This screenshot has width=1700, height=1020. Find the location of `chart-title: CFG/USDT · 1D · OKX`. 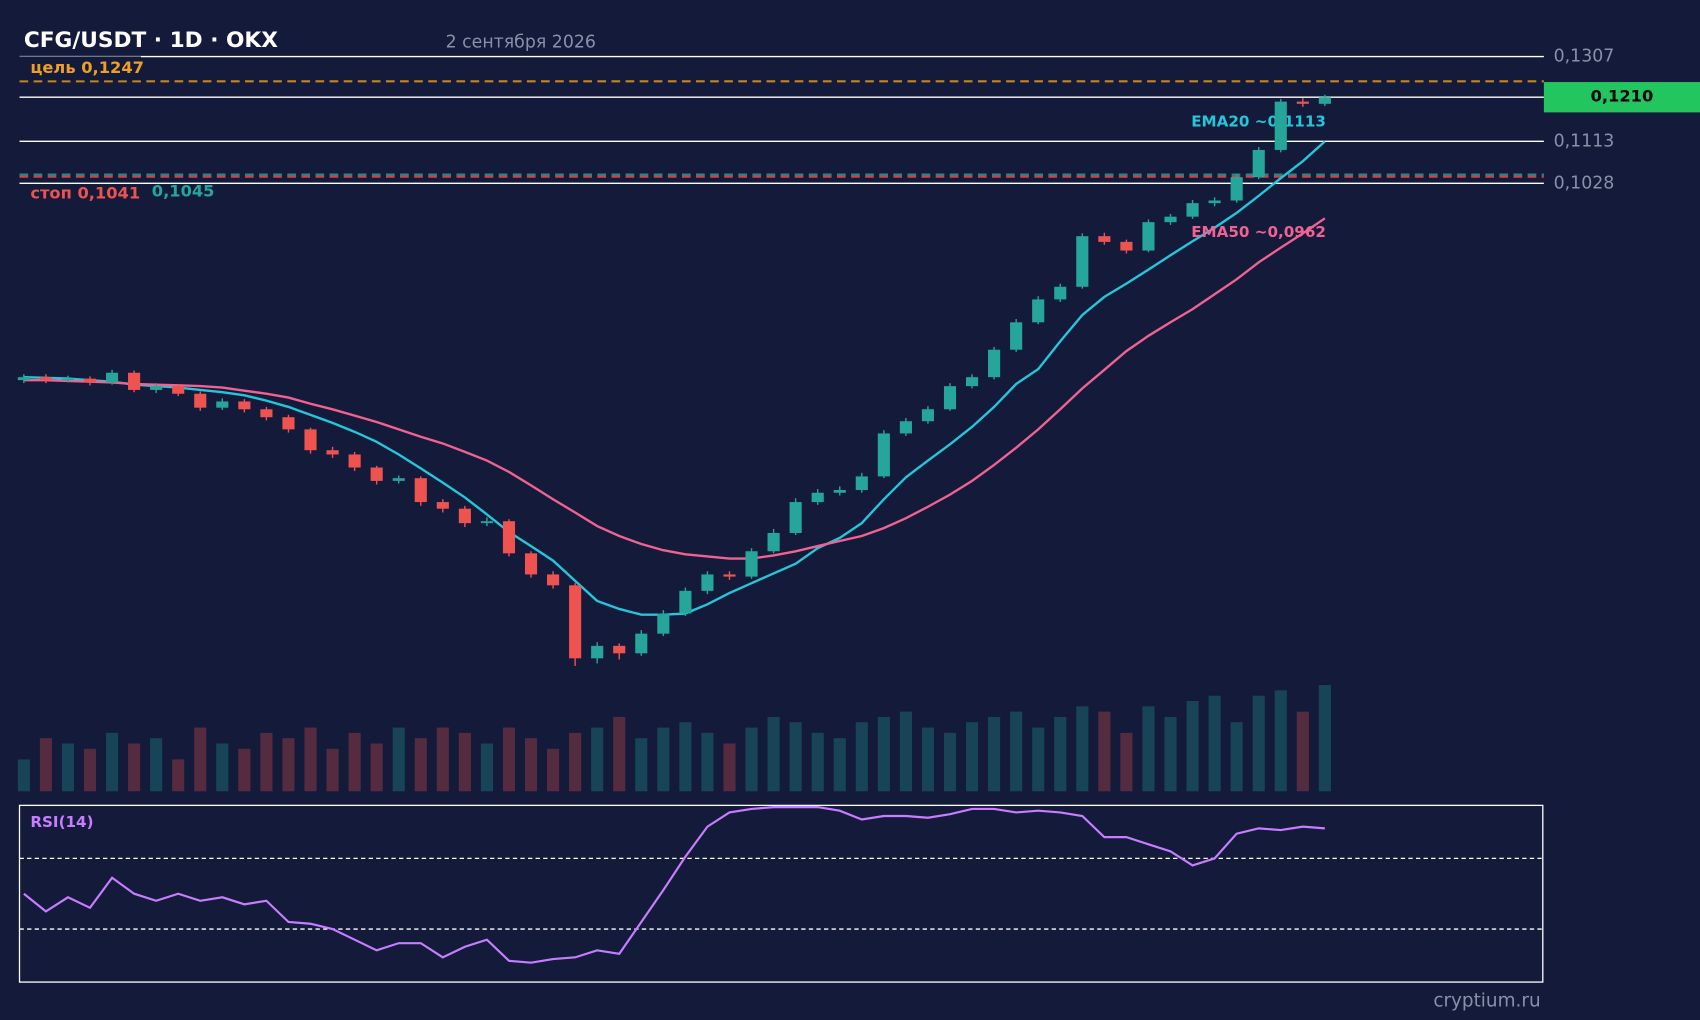

chart-title: CFG/USDT · 1D · OKX is located at coordinates (151, 40).